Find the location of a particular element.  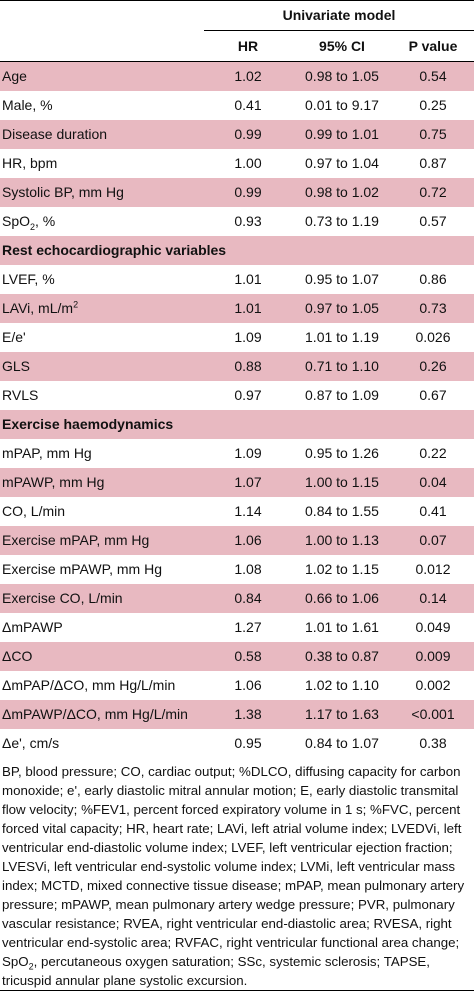

row-label-text: ΔCO is located at coordinates (17, 656).